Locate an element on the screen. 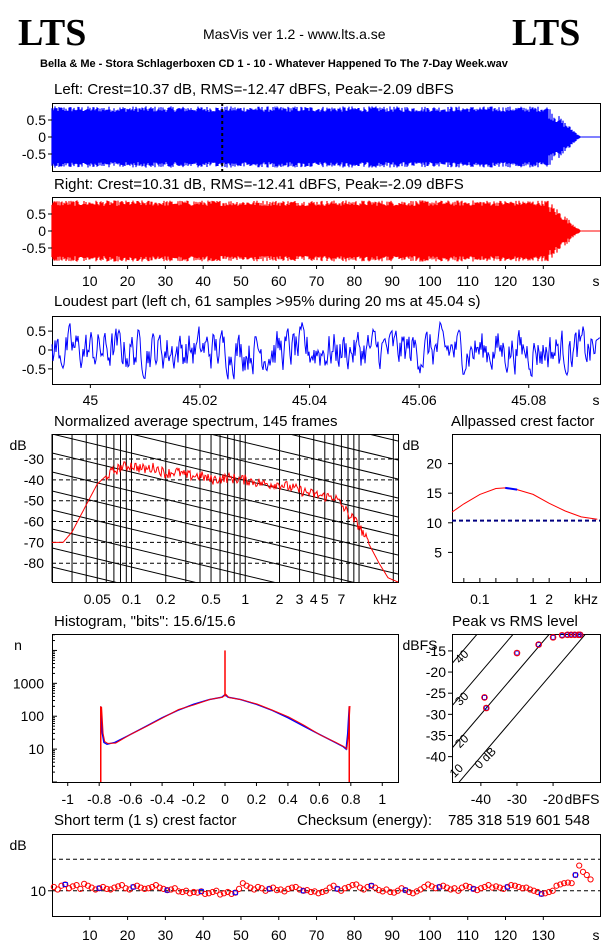 The width and height of the screenshot is (606, 946). histogram-xtick-2: -0.6 is located at coordinates (131, 799).